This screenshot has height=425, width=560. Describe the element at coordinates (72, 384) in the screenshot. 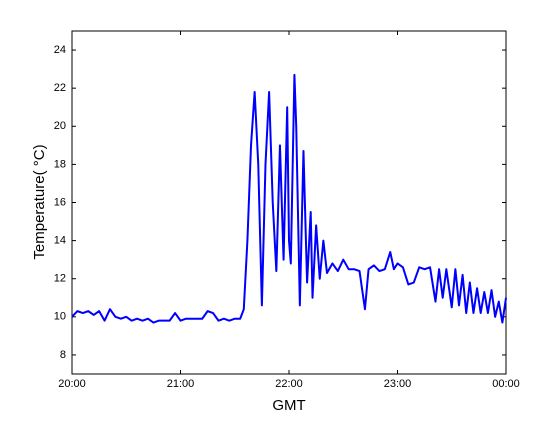

I see `x-tick-label: 20:00` at that location.